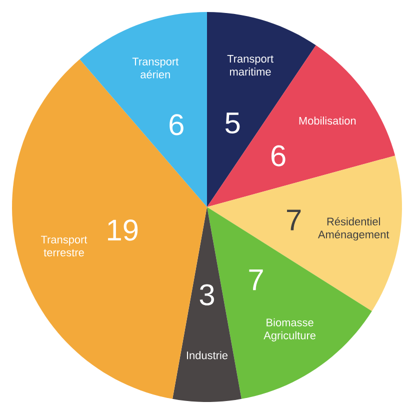 The image size is (414, 414). What do you see at coordinates (207, 355) in the screenshot?
I see `slice-label: Industrie` at bounding box center [207, 355].